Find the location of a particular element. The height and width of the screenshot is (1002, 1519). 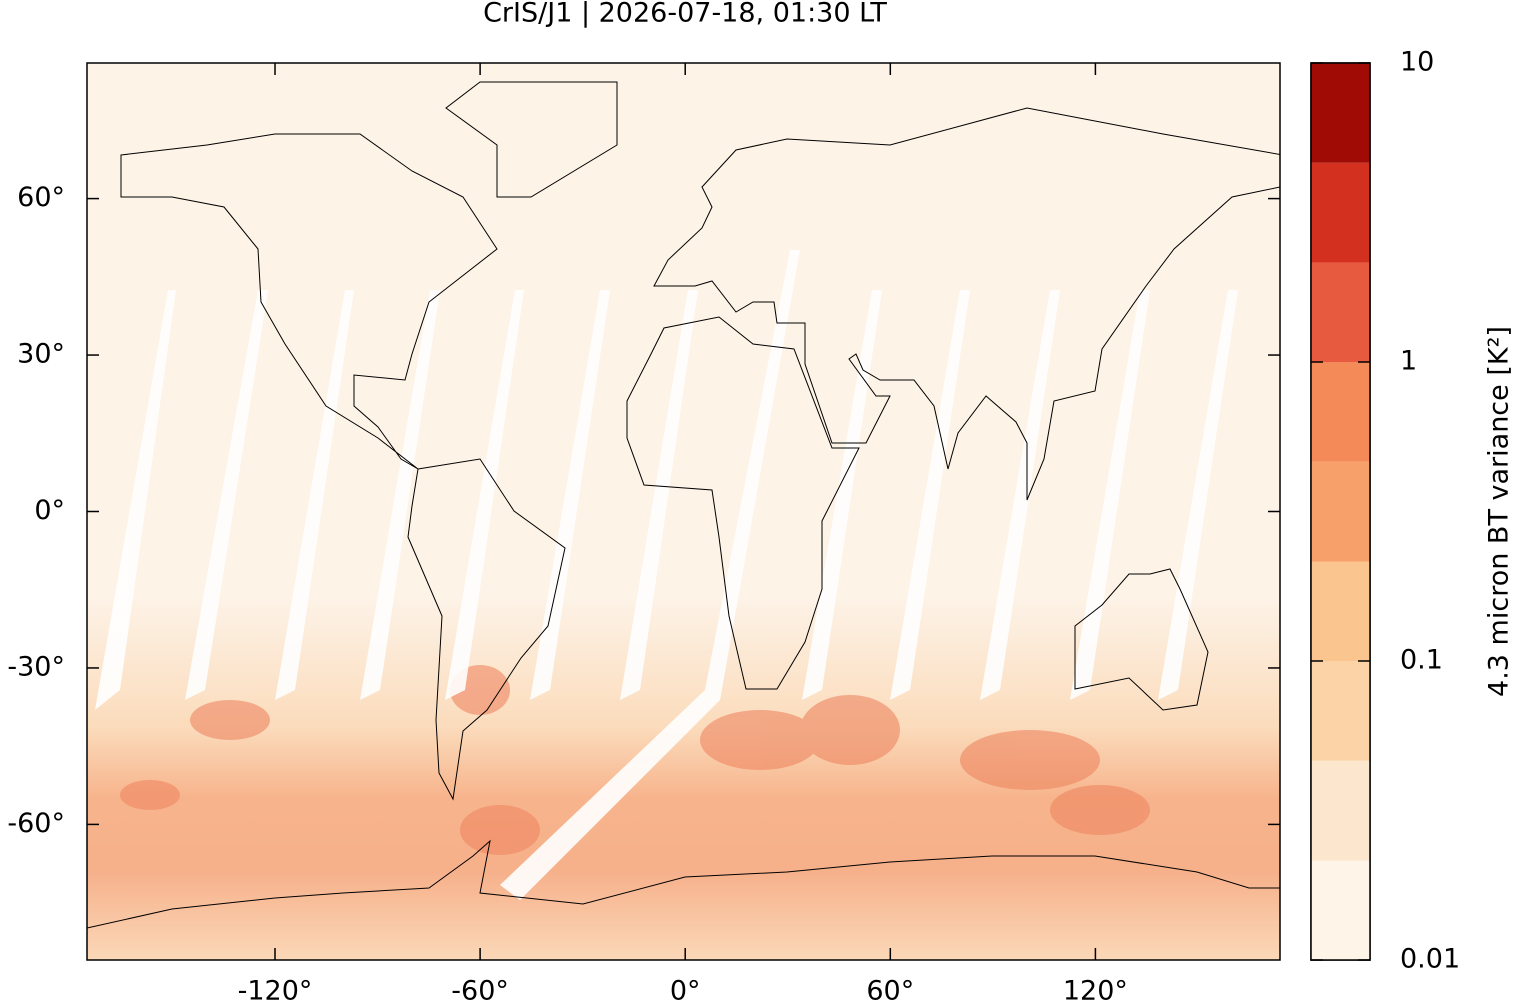

x-tick-label: 60° is located at coordinates (890, 989).